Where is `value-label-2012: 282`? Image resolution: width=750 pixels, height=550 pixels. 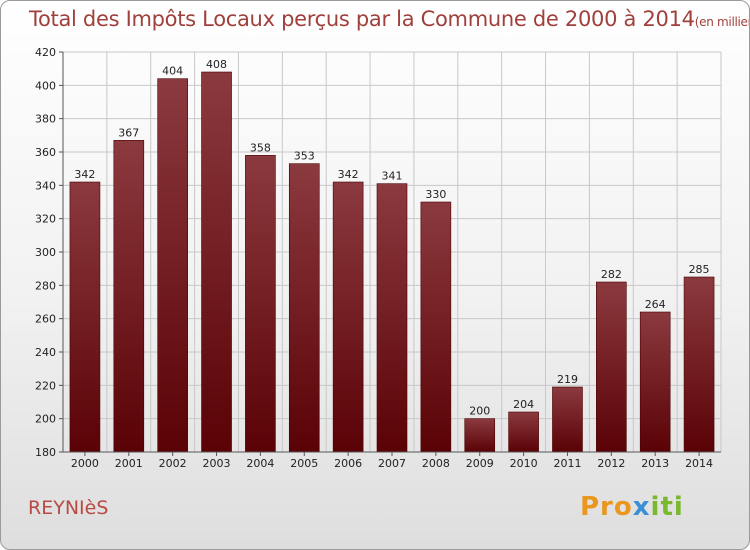
value-label-2012: 282 is located at coordinates (611, 274).